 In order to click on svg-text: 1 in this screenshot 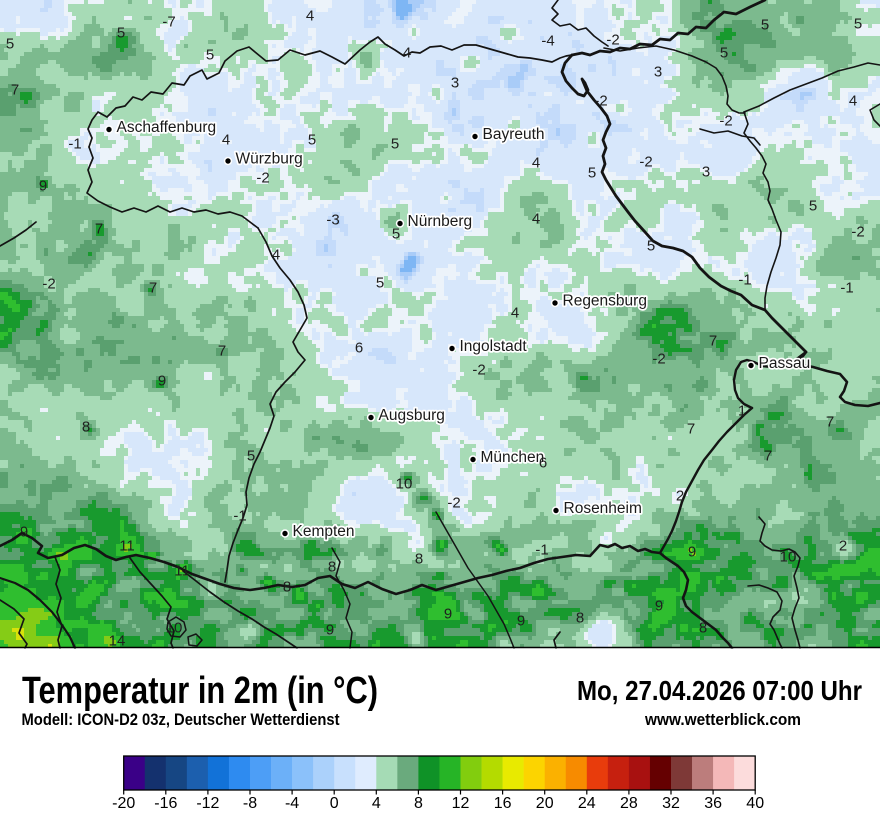, I will do `click(742, 411)`.